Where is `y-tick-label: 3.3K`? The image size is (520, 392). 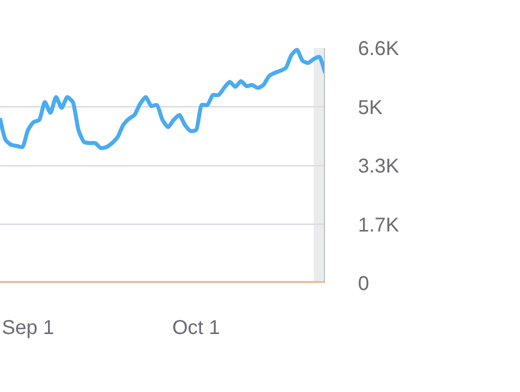
y-tick-label: 3.3K is located at coordinates (379, 167).